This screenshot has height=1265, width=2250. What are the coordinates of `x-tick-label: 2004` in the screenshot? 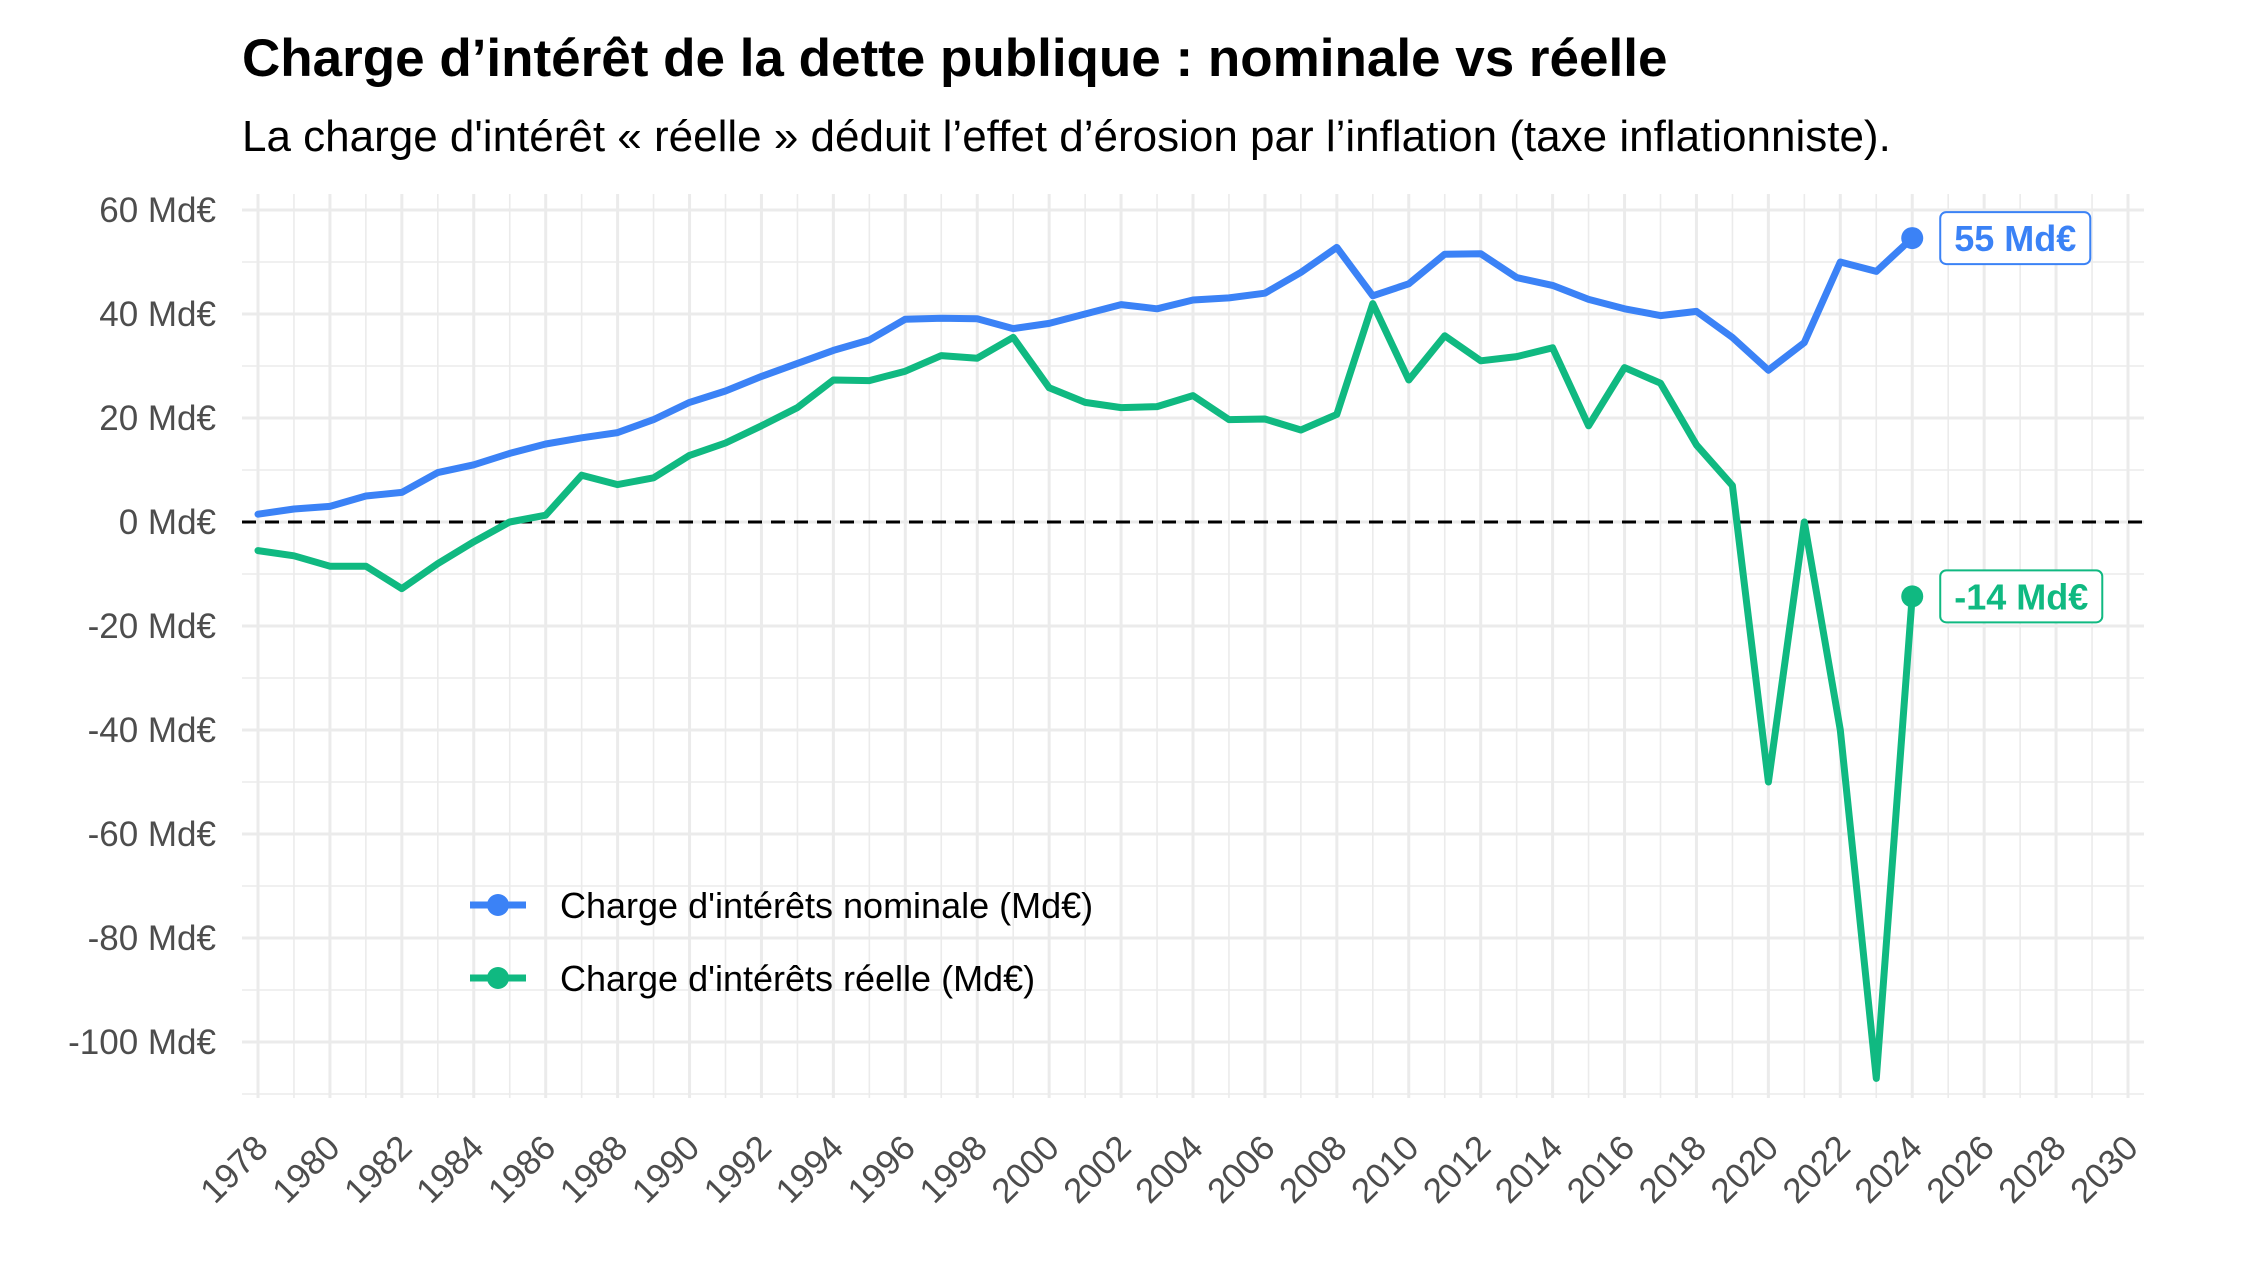 It's located at (1169, 1169).